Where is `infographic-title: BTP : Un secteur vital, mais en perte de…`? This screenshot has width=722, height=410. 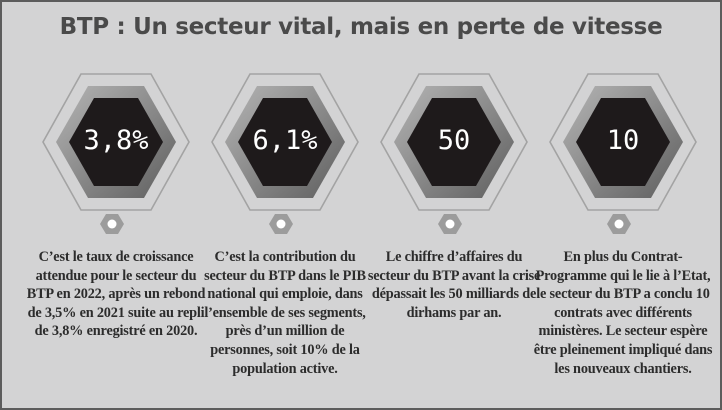
infographic-title: BTP : Un secteur vital, mais en perte de… is located at coordinates (361, 27).